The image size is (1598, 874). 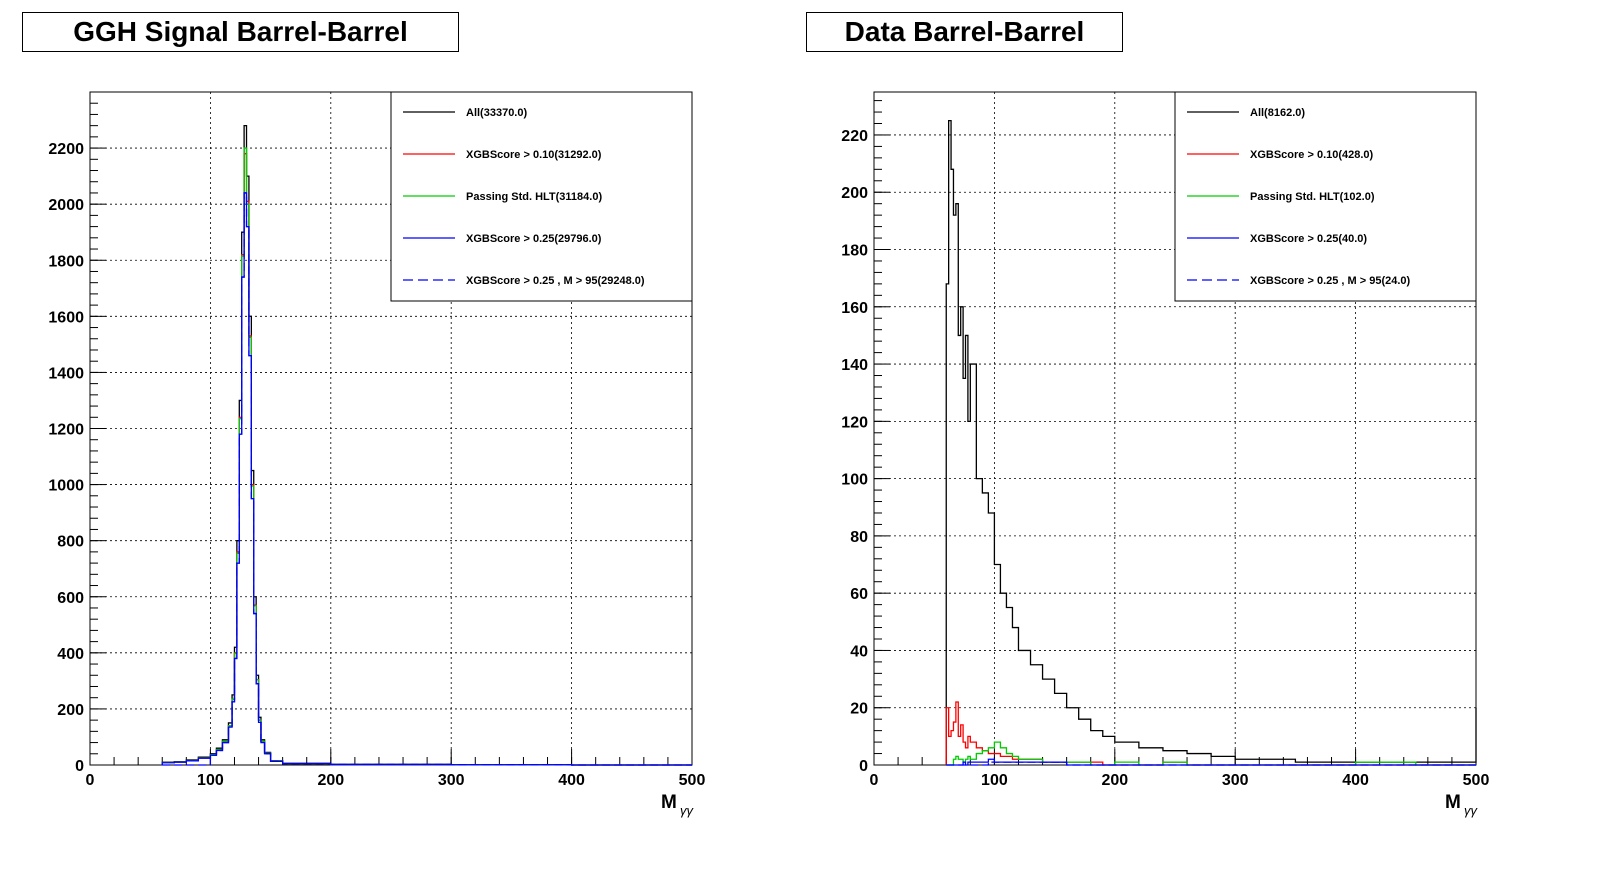 What do you see at coordinates (534, 197) in the screenshot?
I see `legend-entry-2: Passing Std. HLT(31184.0)` at bounding box center [534, 197].